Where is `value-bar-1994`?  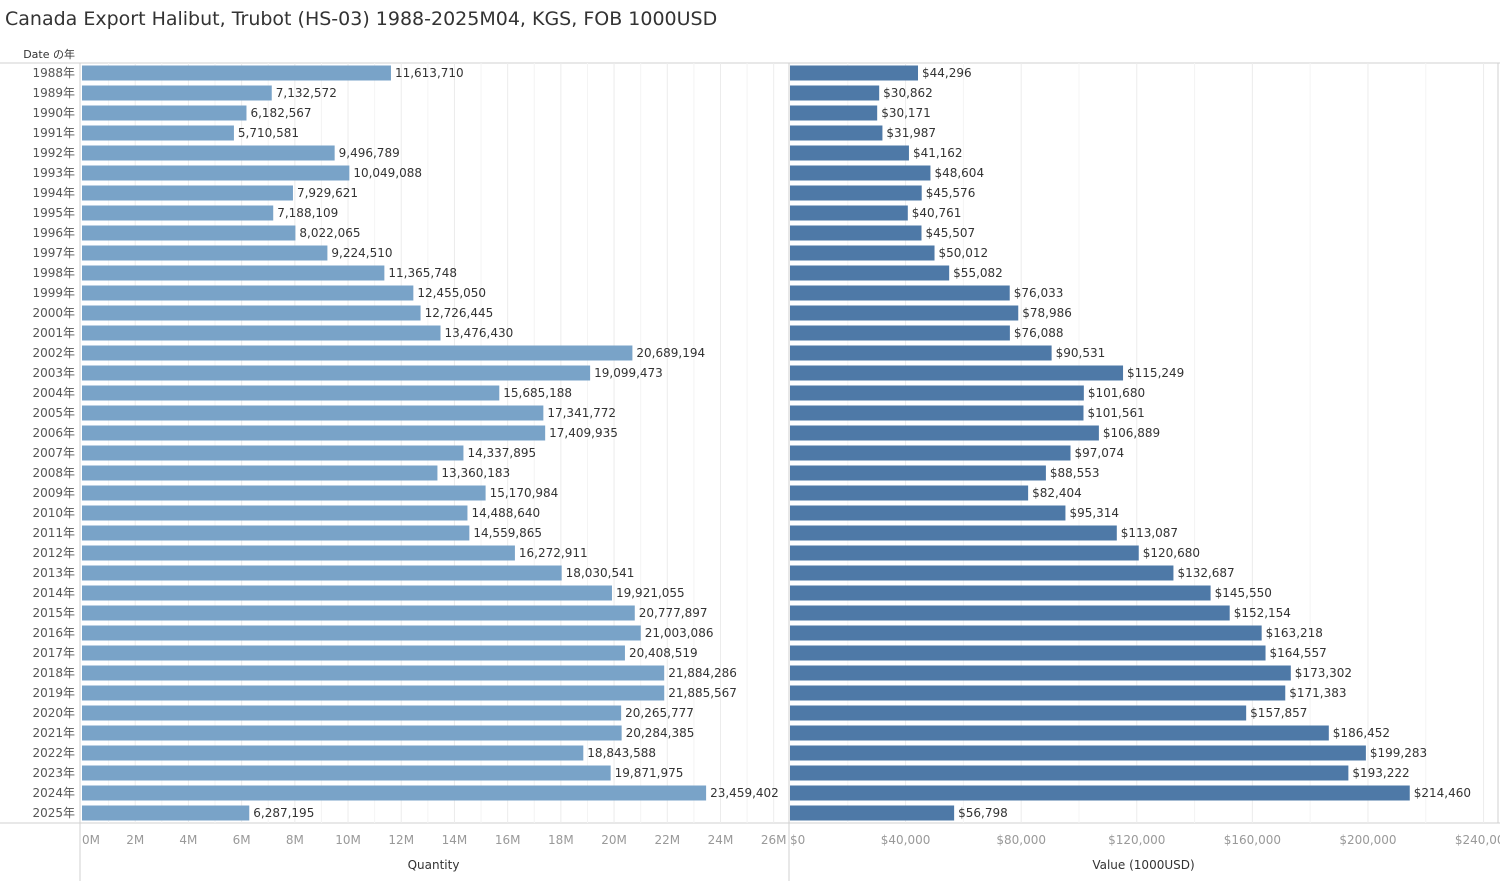 value-bar-1994 is located at coordinates (856, 193).